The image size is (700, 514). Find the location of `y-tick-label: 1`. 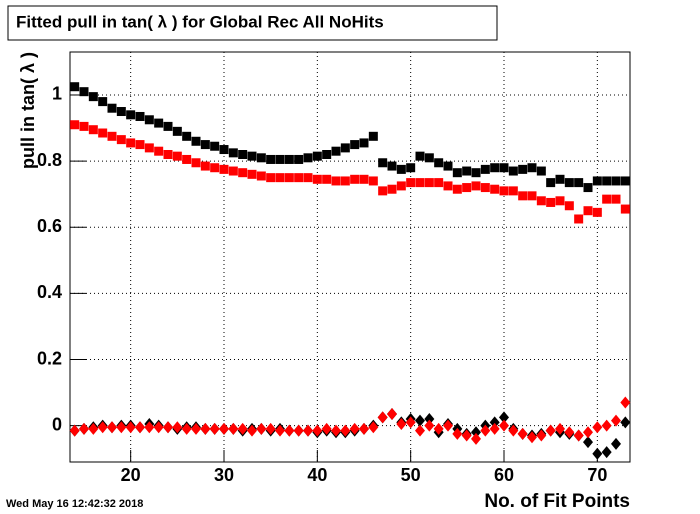

y-tick-label: 1 is located at coordinates (57, 94).